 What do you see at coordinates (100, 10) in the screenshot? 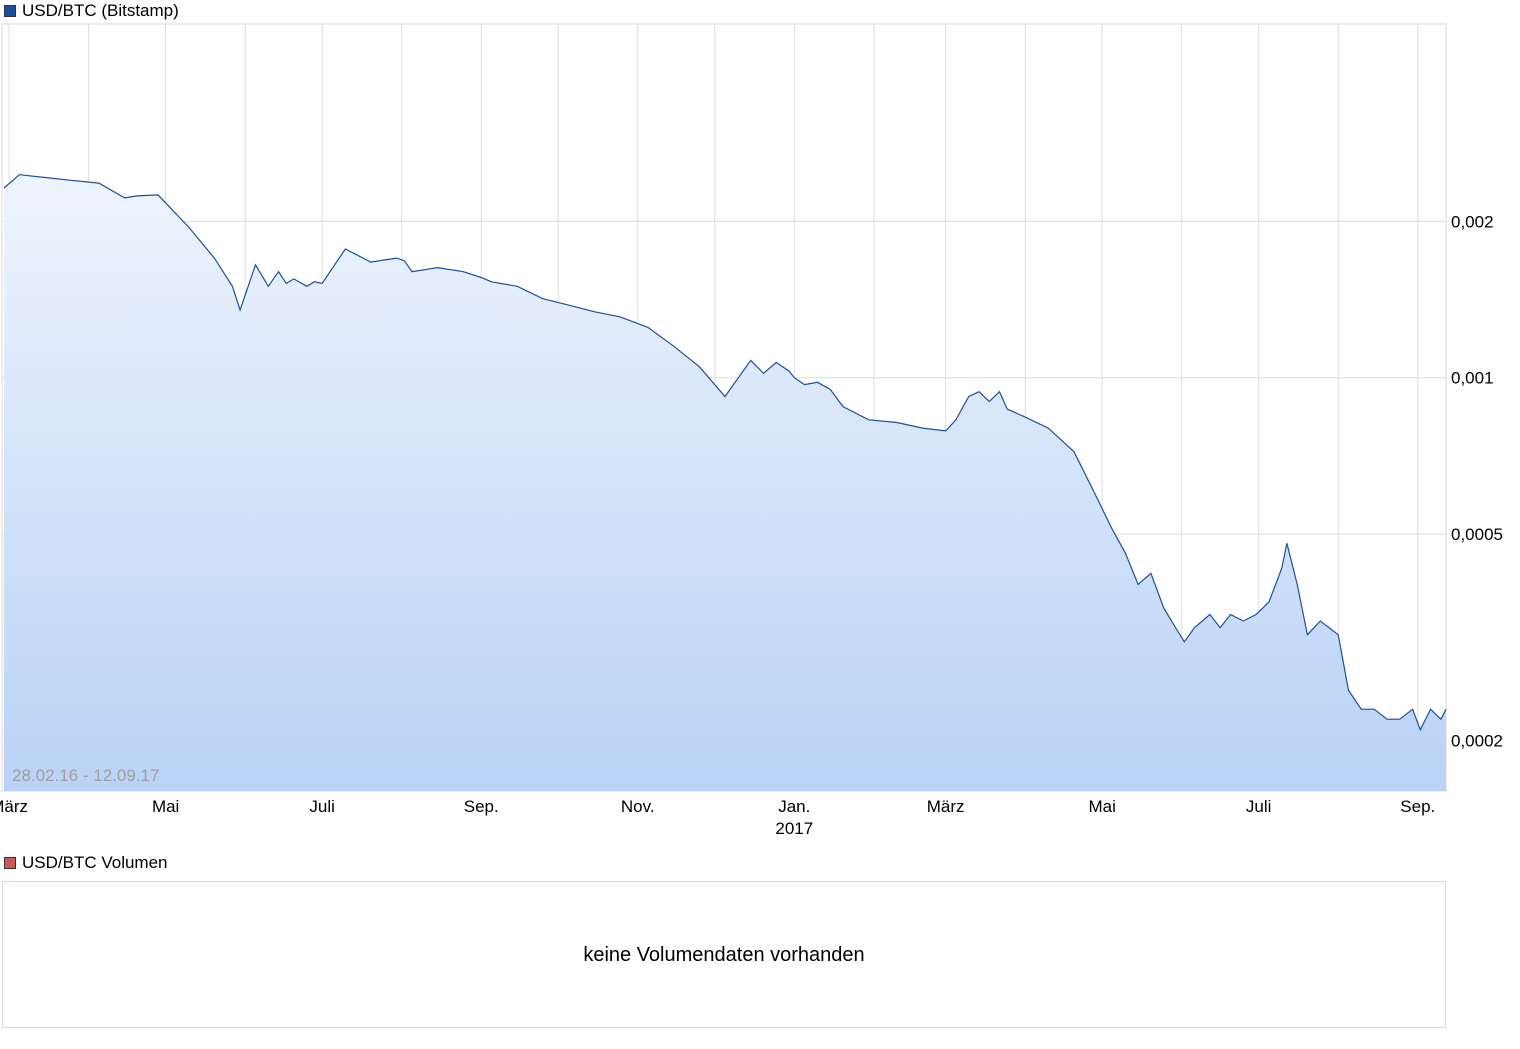
I see `main-legend-label: USD/BTC (Bitstamp)` at bounding box center [100, 10].